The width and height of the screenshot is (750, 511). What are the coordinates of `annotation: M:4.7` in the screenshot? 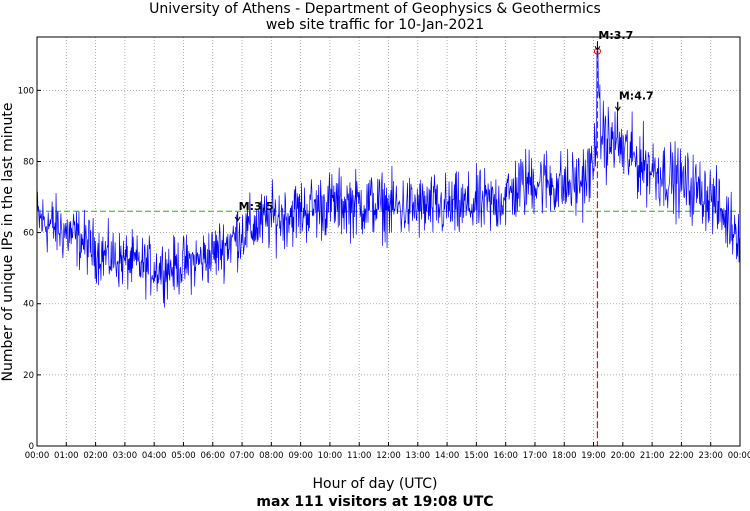 It's located at (634, 101).